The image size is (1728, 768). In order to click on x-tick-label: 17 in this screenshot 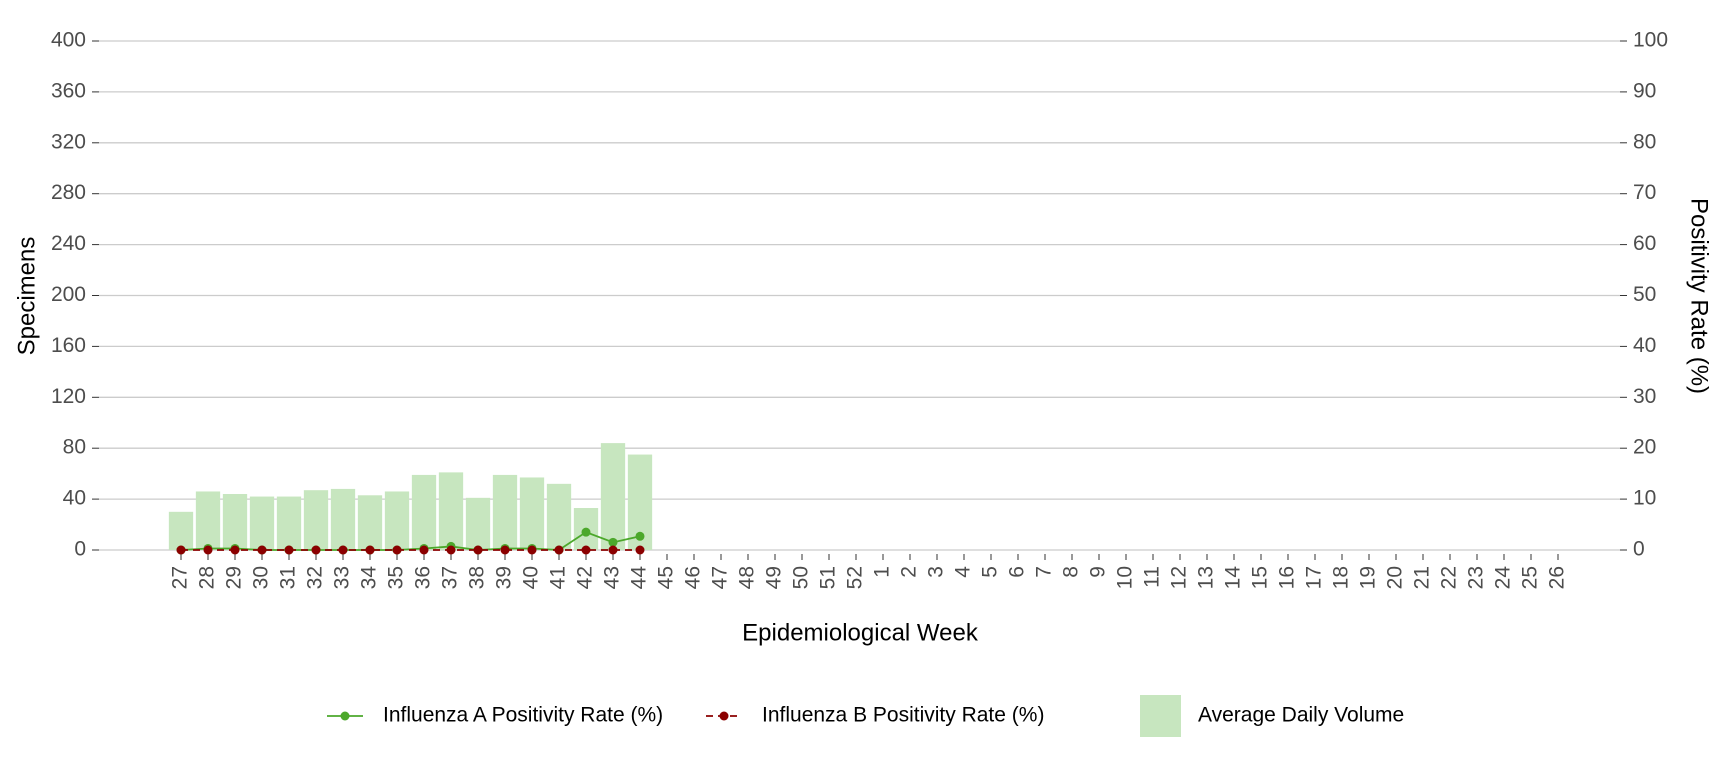, I will do `click(1314, 577)`.